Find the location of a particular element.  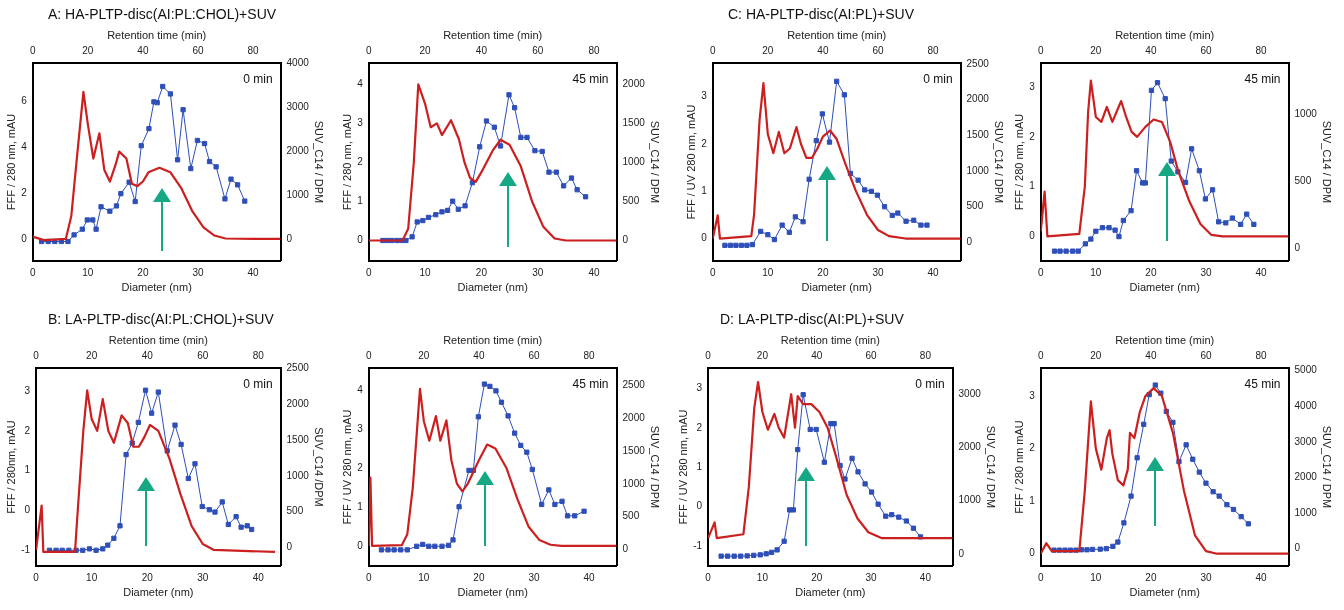

y-axis-title: FFF / UV 280 nm, mAU is located at coordinates (690, 162).